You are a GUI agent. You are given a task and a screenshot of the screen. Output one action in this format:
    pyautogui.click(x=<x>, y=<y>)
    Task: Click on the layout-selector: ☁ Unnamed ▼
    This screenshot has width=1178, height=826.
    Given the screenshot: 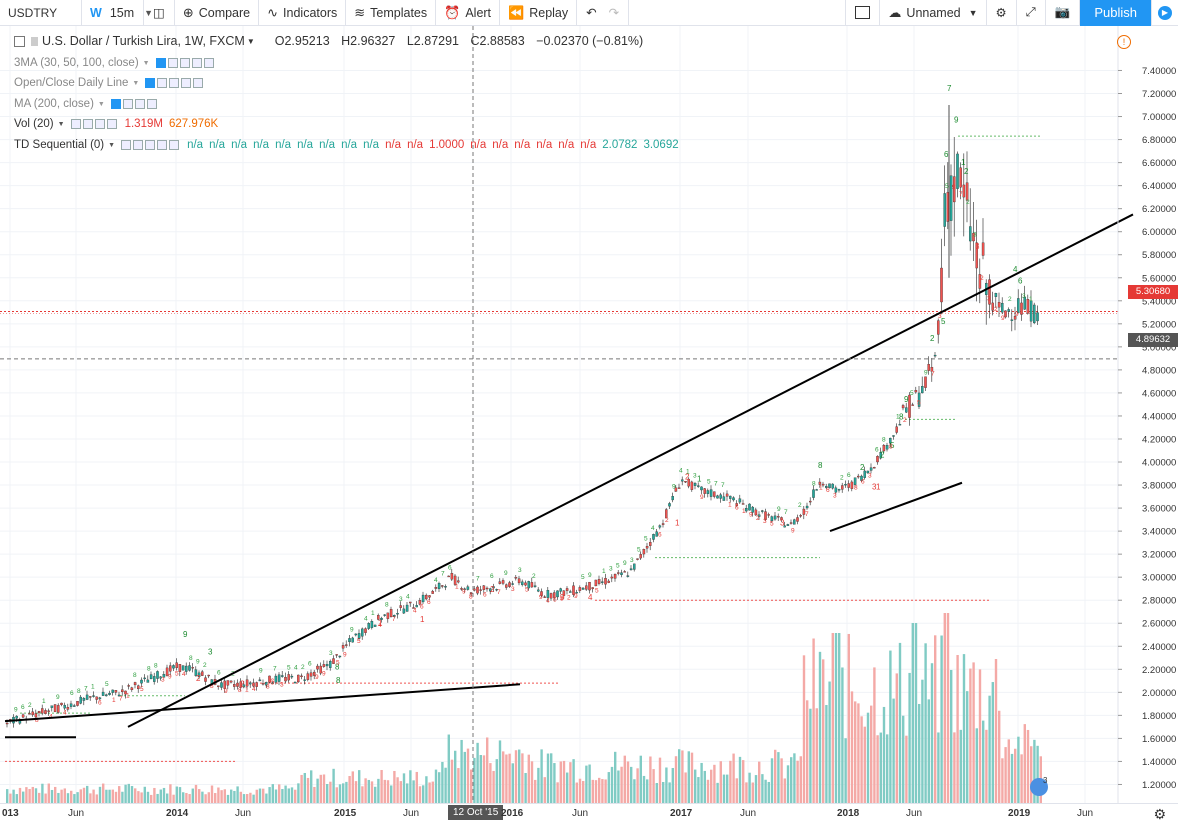 What is the action you would take?
    pyautogui.click(x=933, y=13)
    